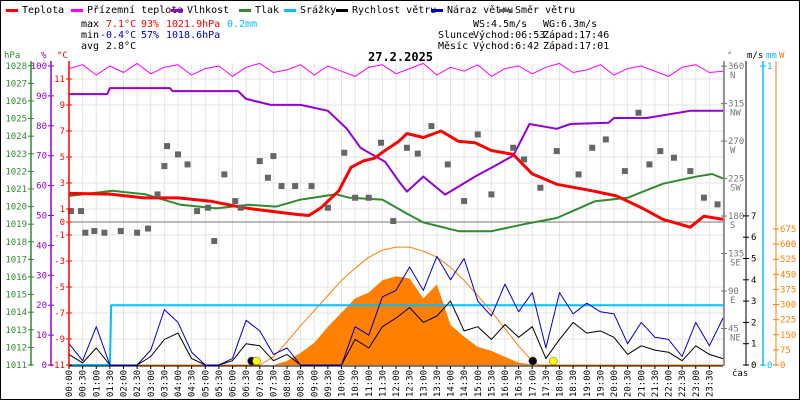 The width and height of the screenshot is (800, 400). I want to click on solar-tick-label: 375, so click(788, 290).